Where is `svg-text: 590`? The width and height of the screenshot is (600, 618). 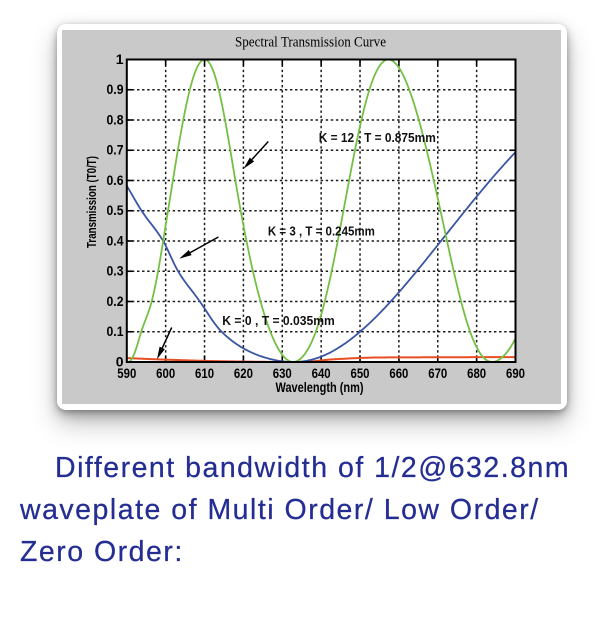
svg-text: 590 is located at coordinates (126, 373).